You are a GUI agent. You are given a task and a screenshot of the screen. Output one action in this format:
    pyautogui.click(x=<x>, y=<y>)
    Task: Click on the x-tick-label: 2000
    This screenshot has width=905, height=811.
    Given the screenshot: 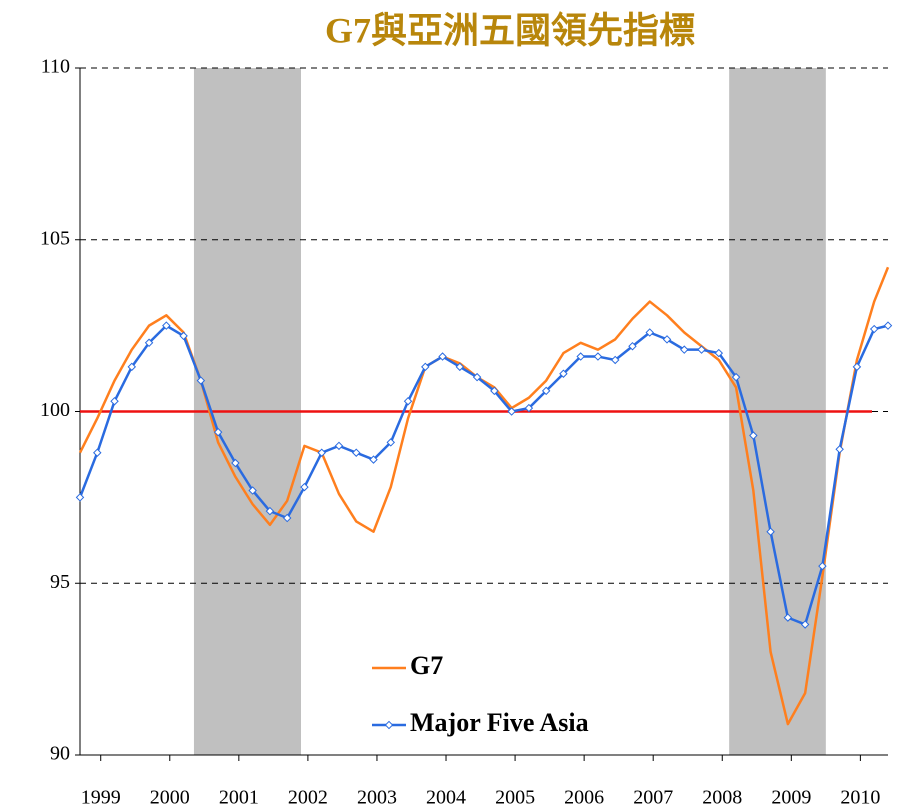 What is the action you would take?
    pyautogui.click(x=170, y=798)
    